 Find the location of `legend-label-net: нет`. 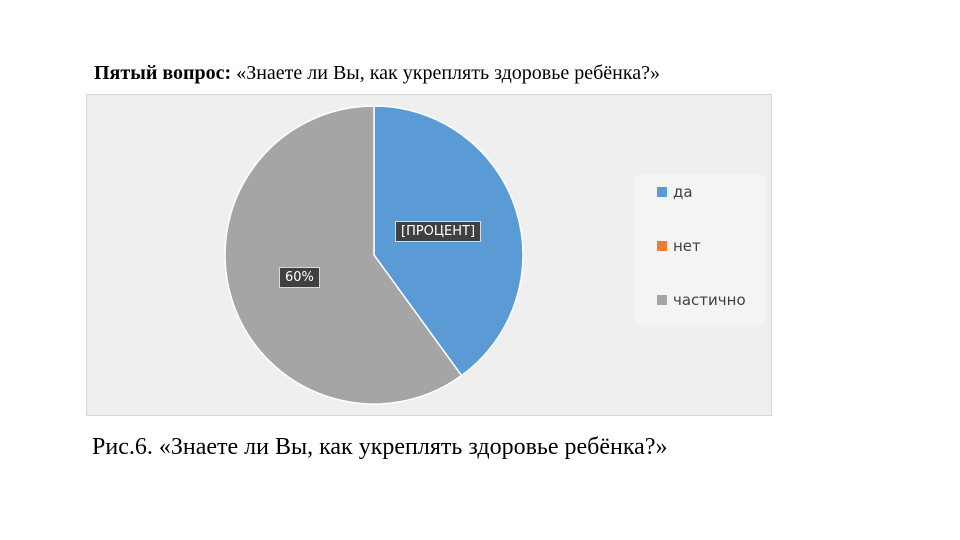

legend-label-net: нет is located at coordinates (687, 246).